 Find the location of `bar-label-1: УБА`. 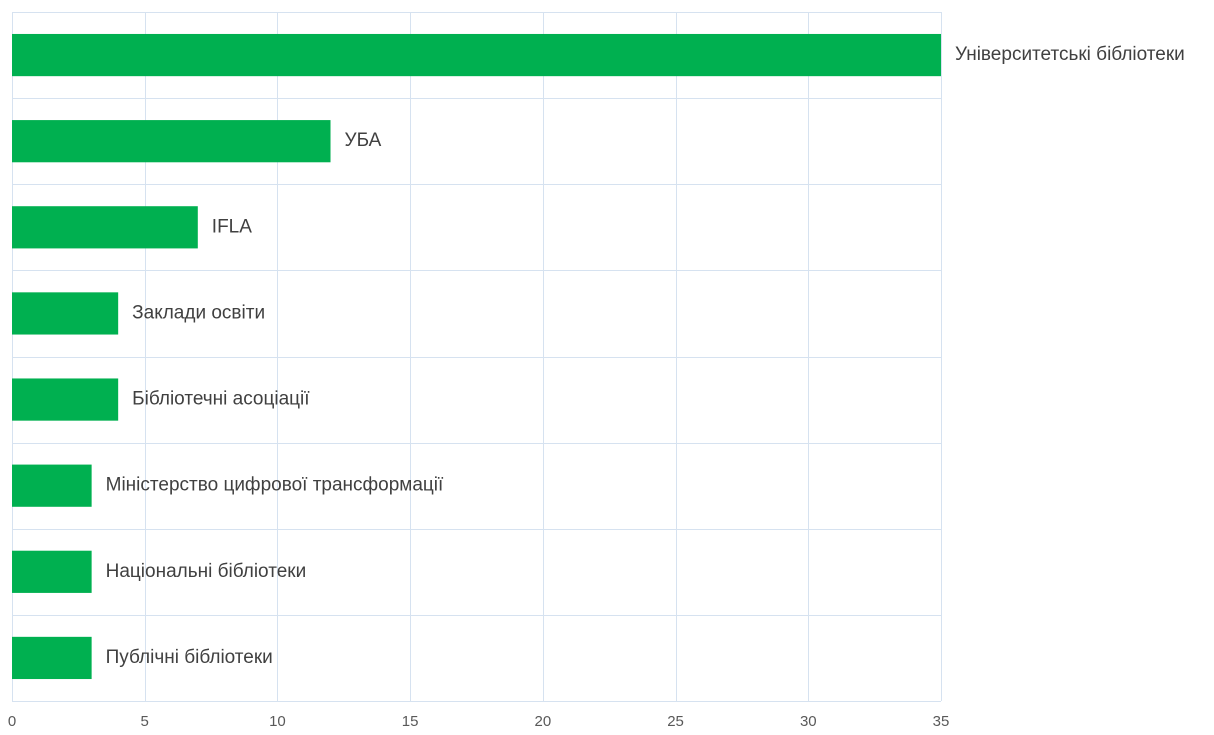

bar-label-1: УБА is located at coordinates (363, 140).